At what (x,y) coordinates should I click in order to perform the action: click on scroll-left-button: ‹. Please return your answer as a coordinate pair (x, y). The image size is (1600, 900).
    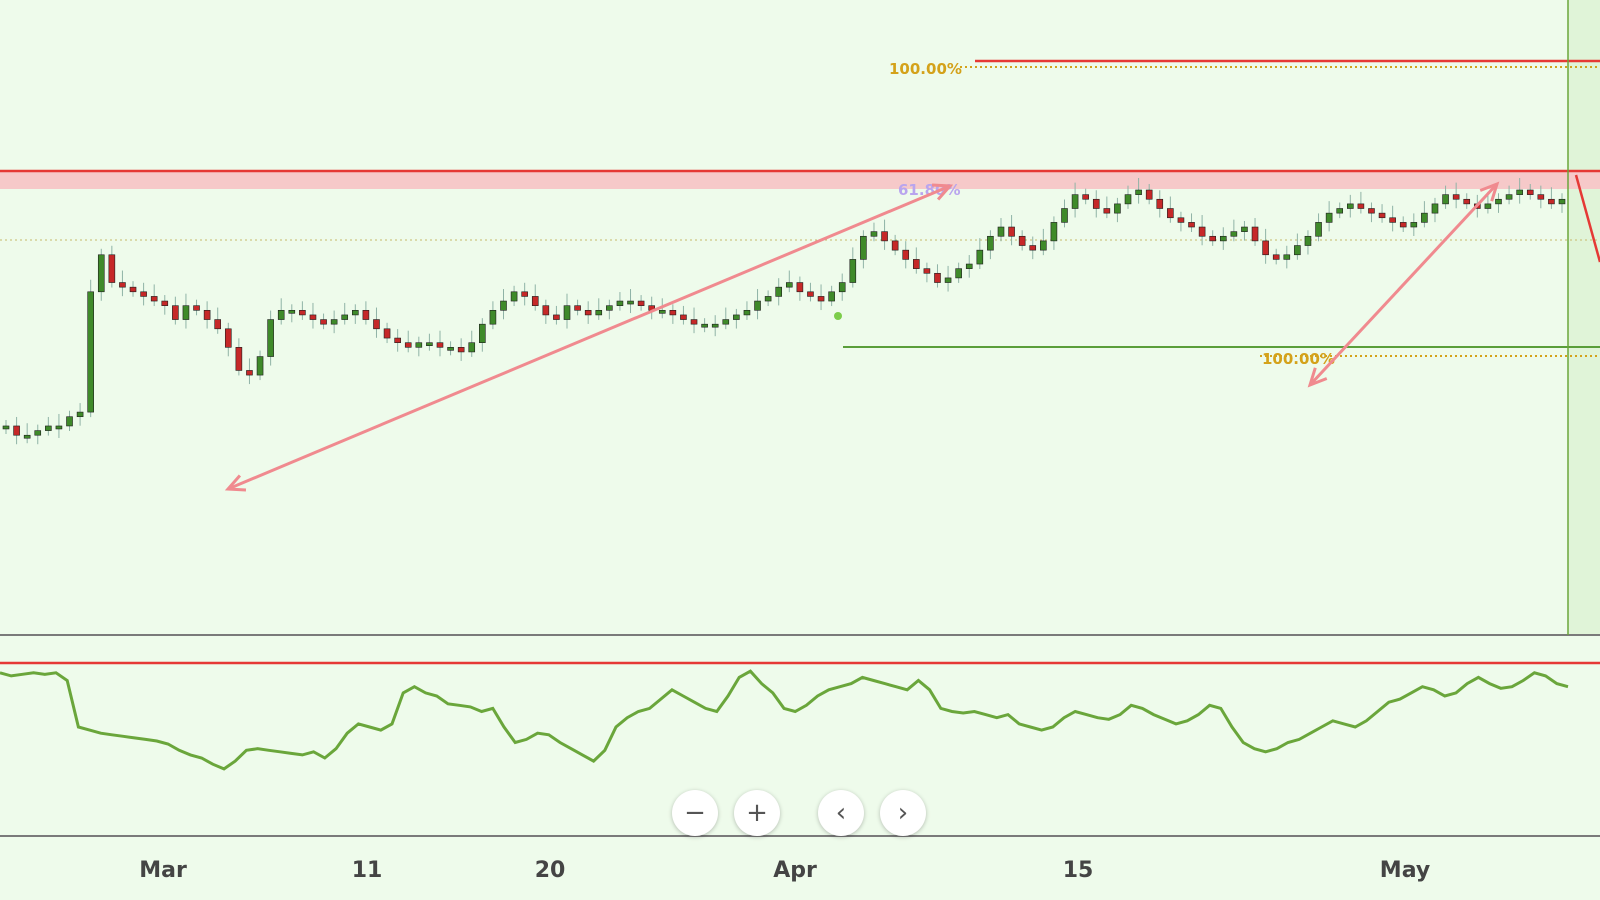
    Looking at the image, I should click on (841, 813).